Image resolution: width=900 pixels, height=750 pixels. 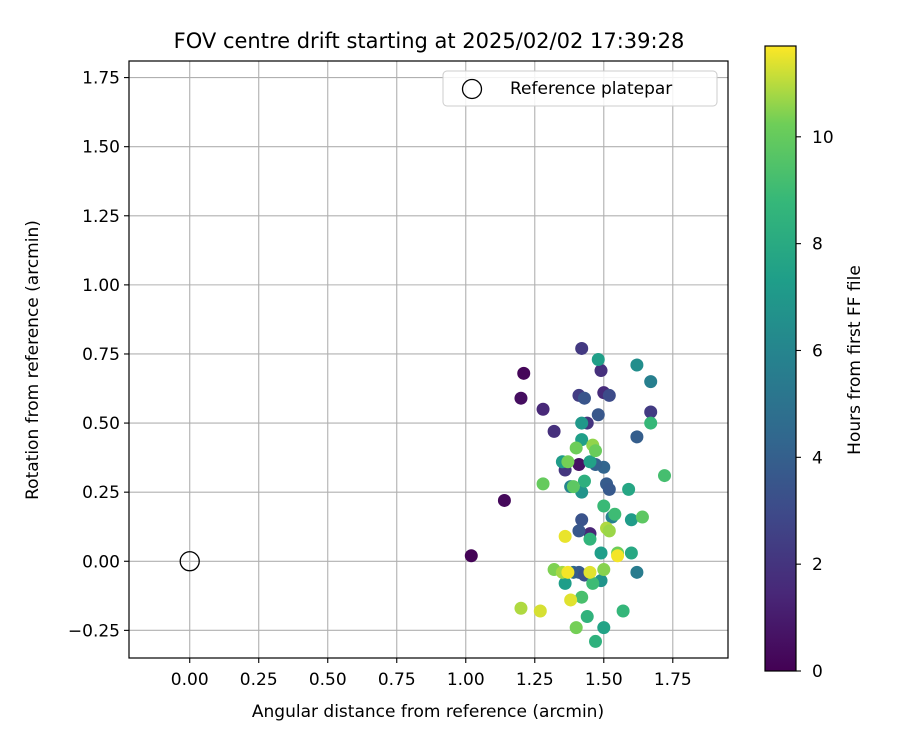 What do you see at coordinates (817, 565) in the screenshot?
I see `colorbar-tick-label: 2` at bounding box center [817, 565].